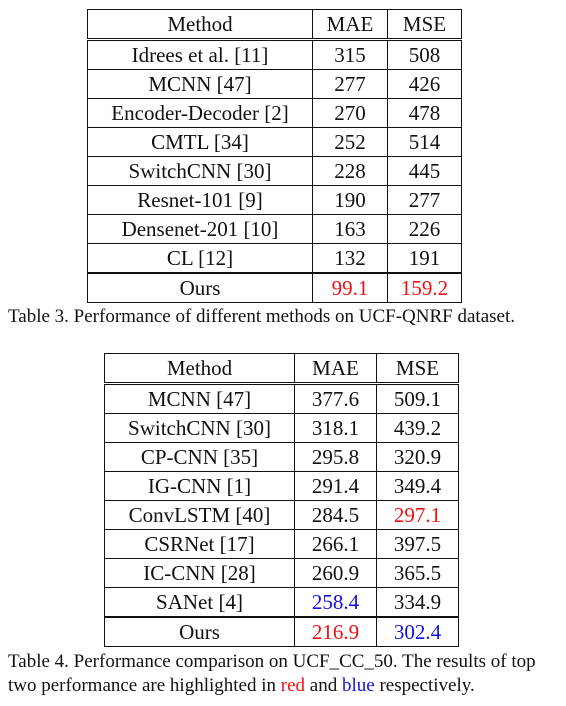  Describe the element at coordinates (350, 54) in the screenshot. I see `mae-cell: 315` at that location.